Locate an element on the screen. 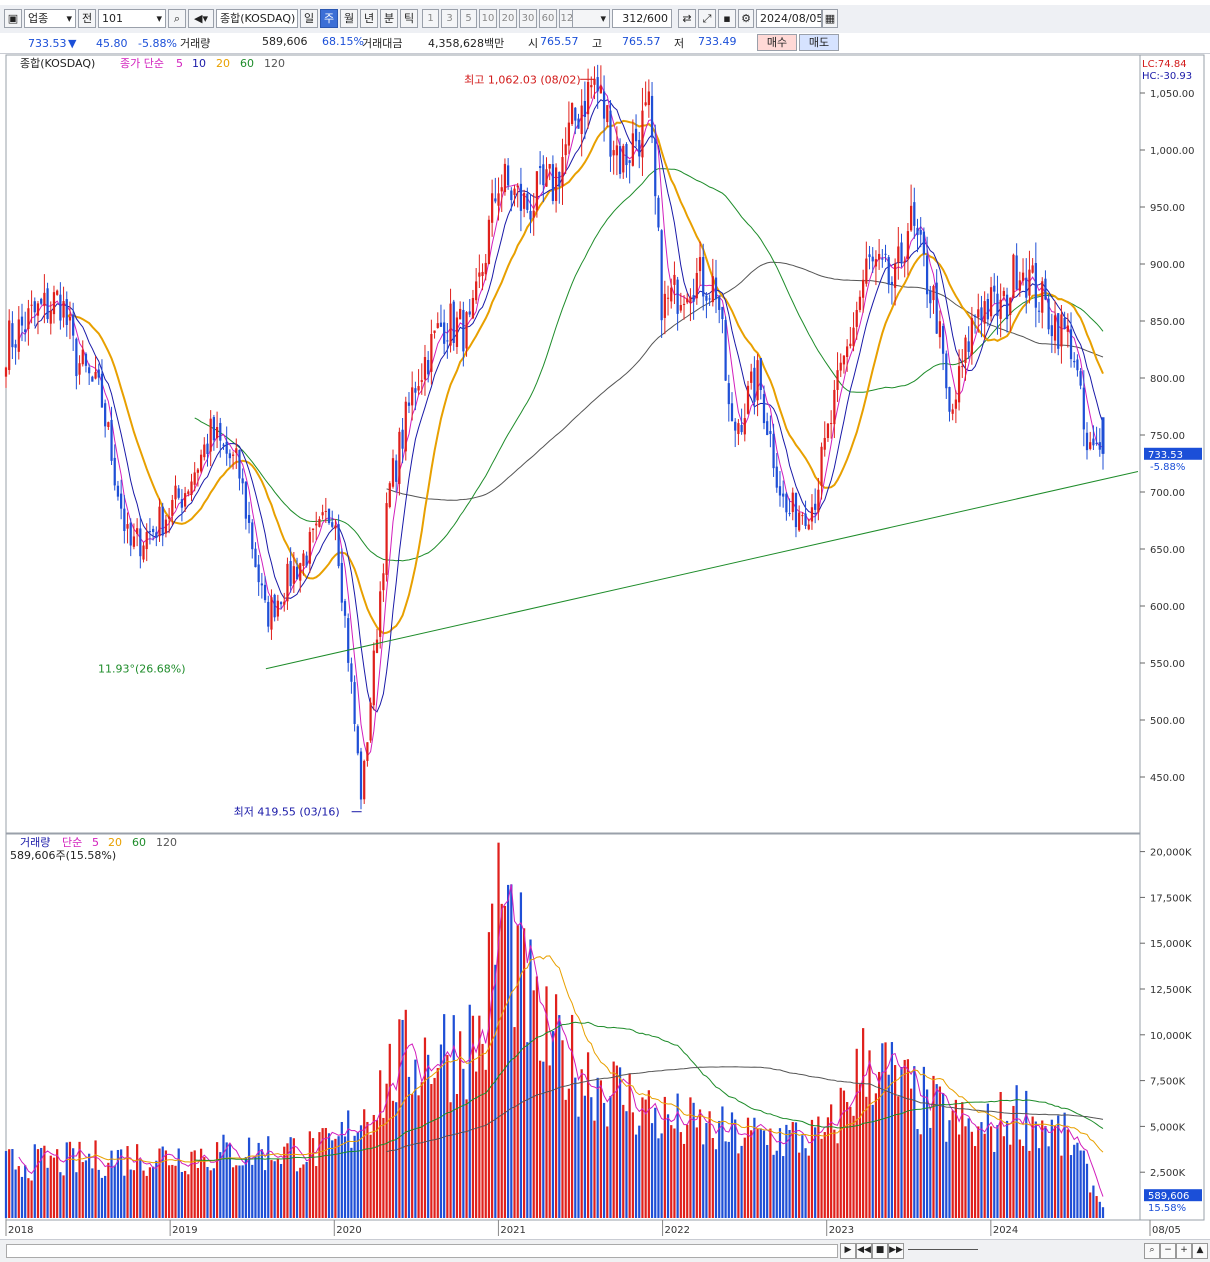 The height and width of the screenshot is (1262, 1210). scroll-right-icon: ▶ is located at coordinates (848, 1251).